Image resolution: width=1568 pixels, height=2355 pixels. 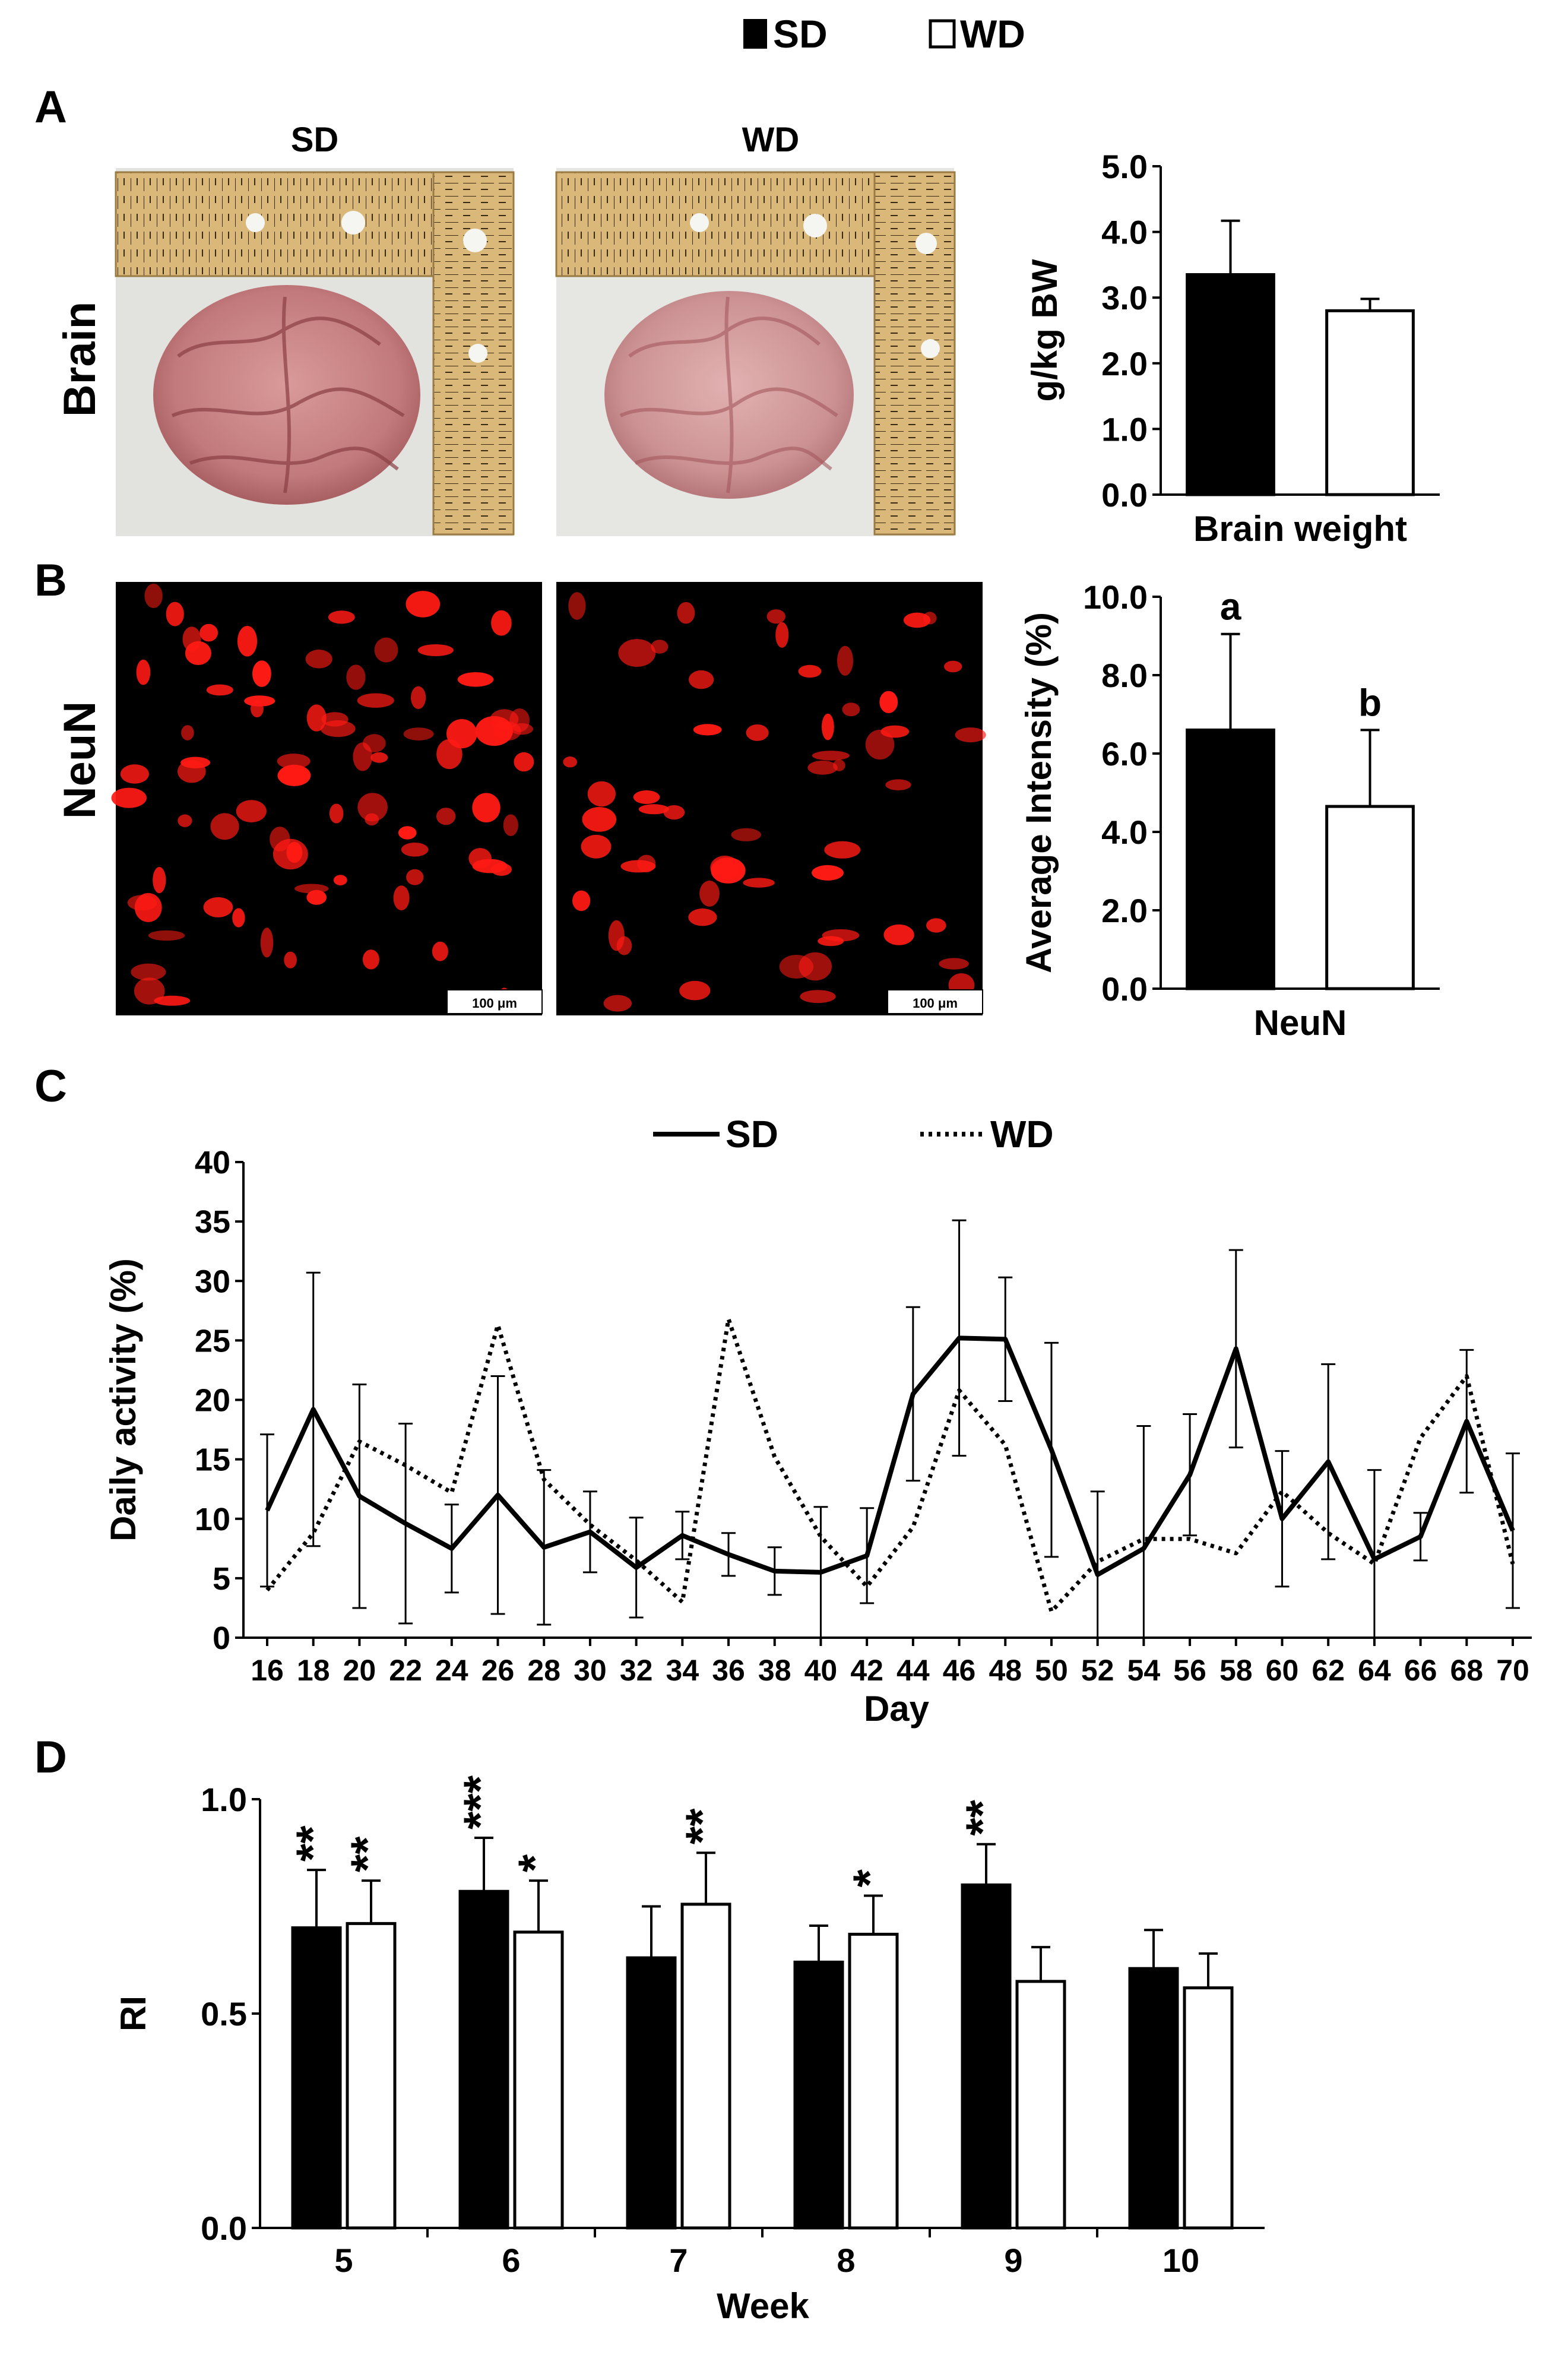 I want to click on x-tick-label: 16, so click(x=267, y=1671).